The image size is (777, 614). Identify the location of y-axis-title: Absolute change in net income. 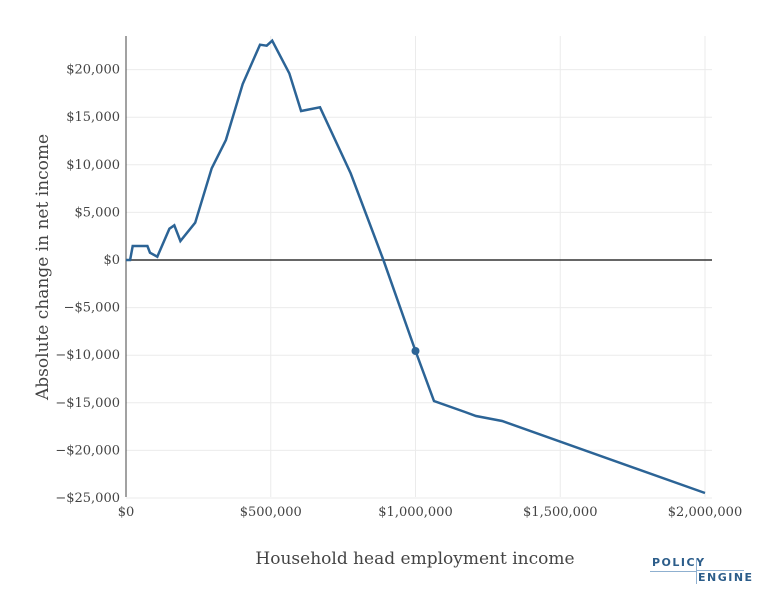
(43, 267).